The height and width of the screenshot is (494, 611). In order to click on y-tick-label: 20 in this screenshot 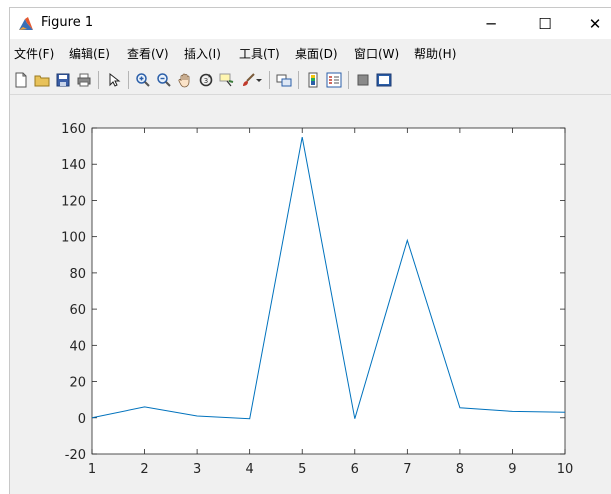, I will do `click(77, 383)`.